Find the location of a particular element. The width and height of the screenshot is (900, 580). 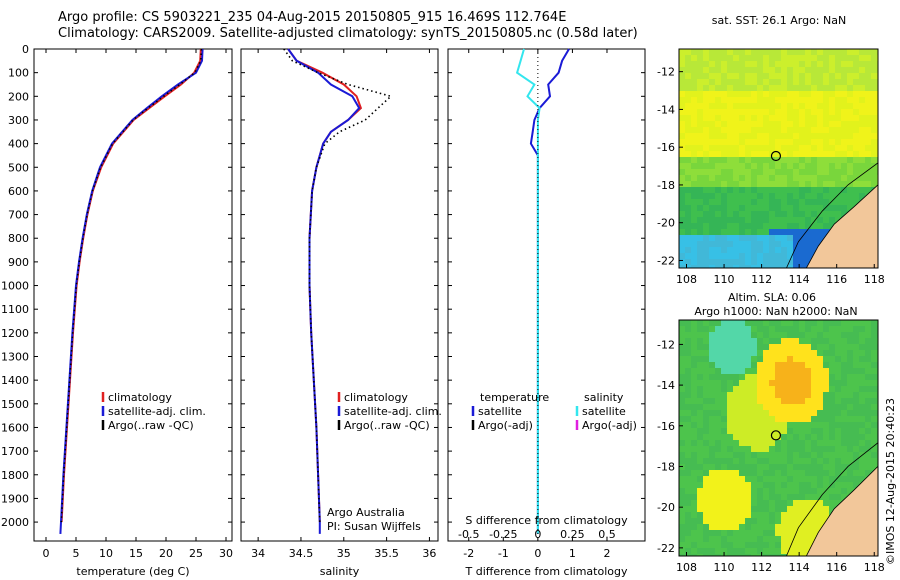

sst-map-xtick-label: 108 is located at coordinates (686, 279).